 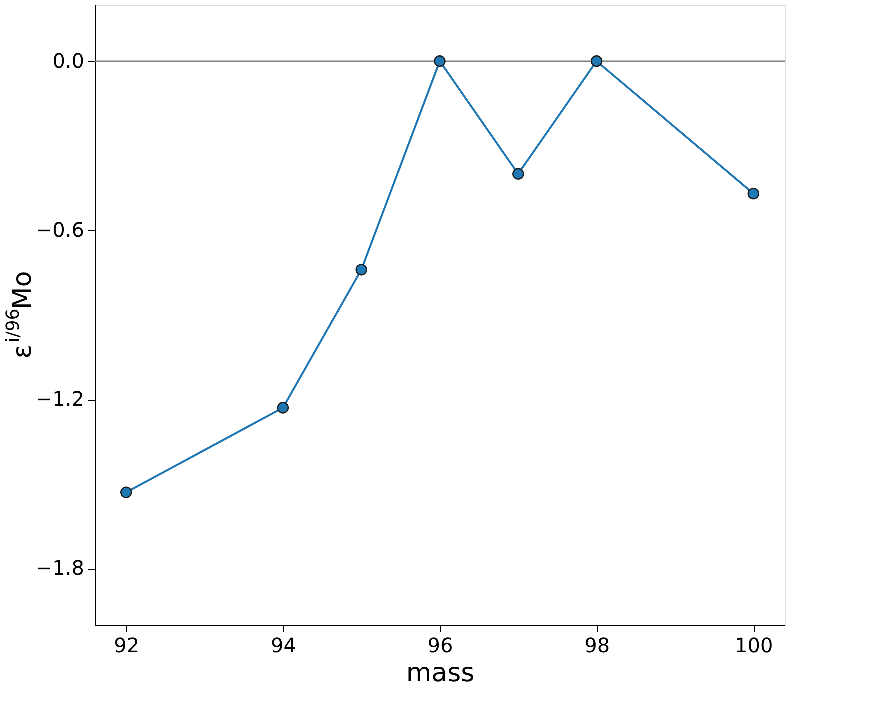 I want to click on x-tick-label: 94, so click(x=283, y=646).